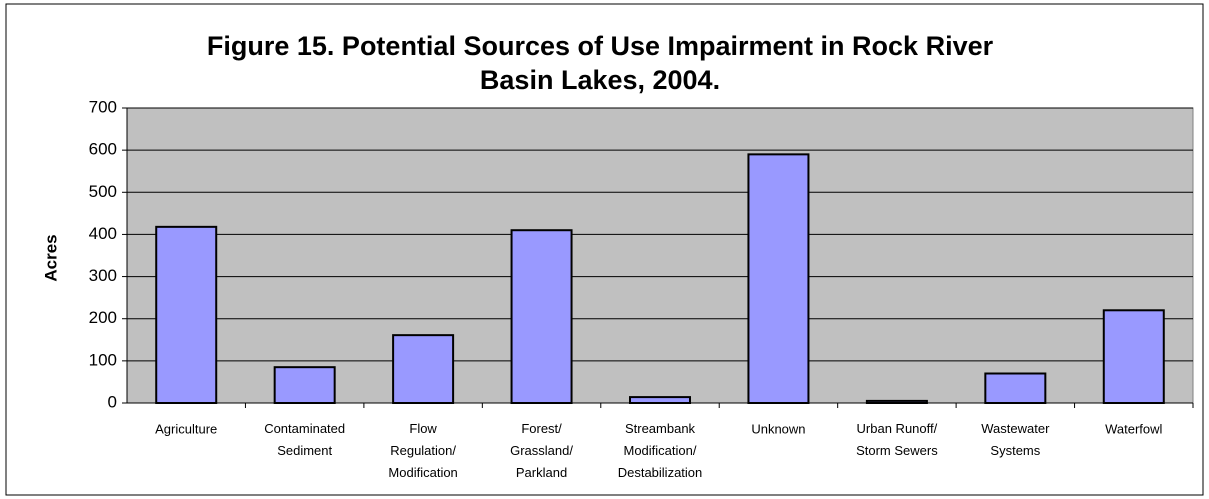 The width and height of the screenshot is (1209, 499). What do you see at coordinates (660, 450) in the screenshot?
I see `x-tick-label: Streambank Modification/Destabilization` at bounding box center [660, 450].